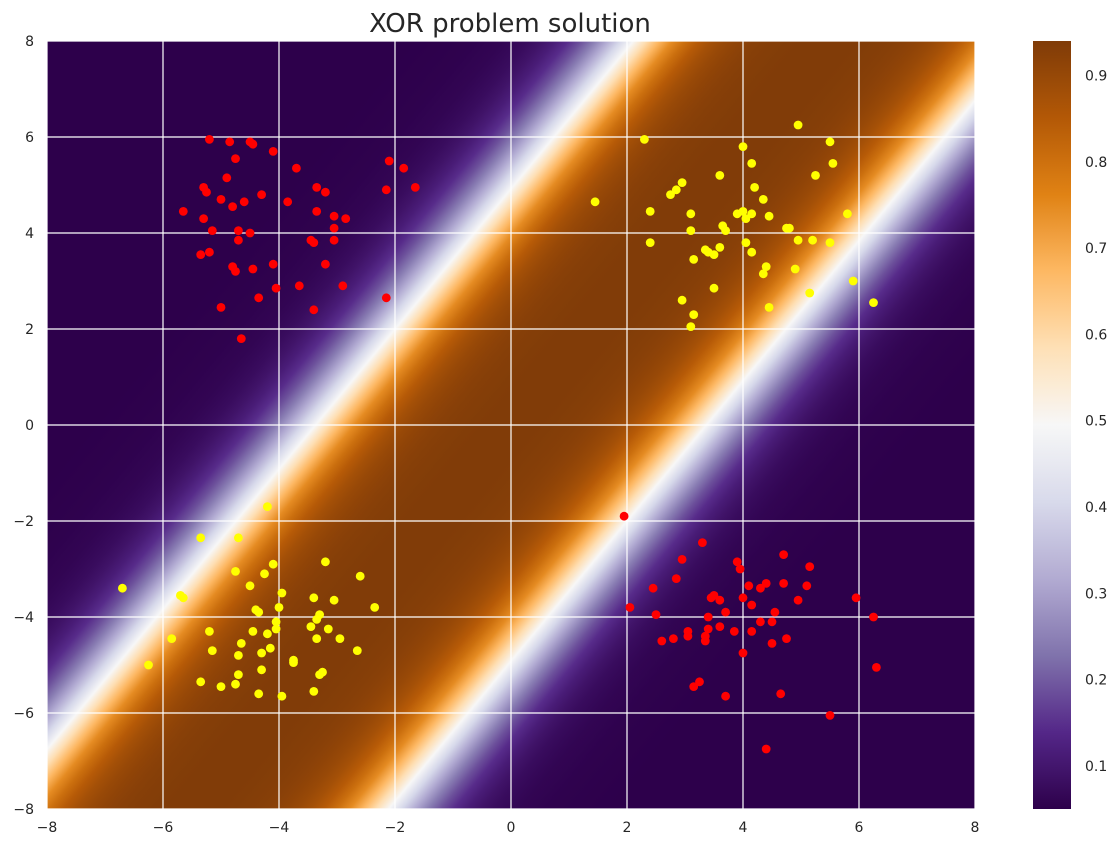 This screenshot has height=848, width=1119. I want to click on colorbar-tick-label: 0.6, so click(1096, 335).